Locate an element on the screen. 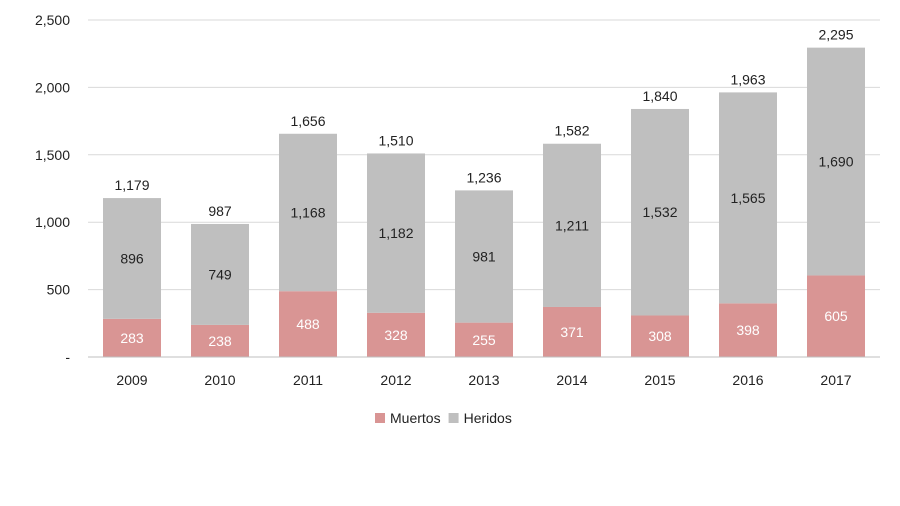 This screenshot has height=506, width=900. total-label-2013: 1,236 is located at coordinates (483, 177).